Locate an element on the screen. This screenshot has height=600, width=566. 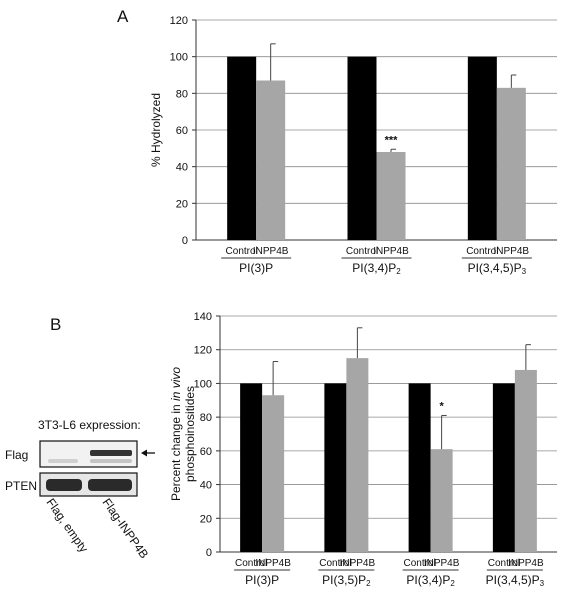
panel-a-y-tick-label: 60 is located at coordinates (182, 131).